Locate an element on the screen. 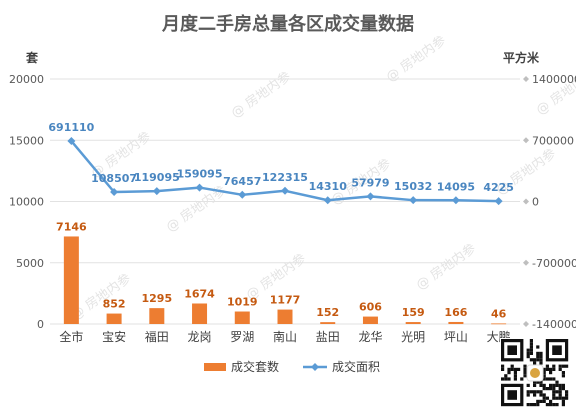 Image resolution: width=576 pixels, height=412 pixels. qr-logo-mark is located at coordinates (535, 373).